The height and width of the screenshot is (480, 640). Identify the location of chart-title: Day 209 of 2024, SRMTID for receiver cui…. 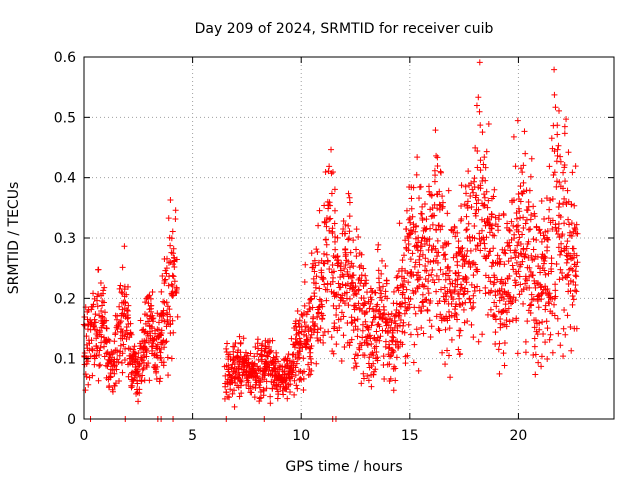
(344, 29).